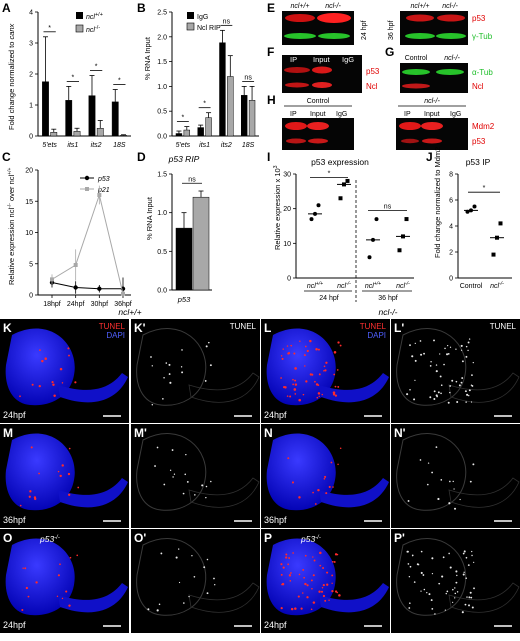 Image resolution: width=520 pixels, height=641 pixels. What do you see at coordinates (11, 226) in the screenshot?
I see `panel-c-ylabel: Relative expression ncl-/- over ncl+/+` at bounding box center [11, 226].